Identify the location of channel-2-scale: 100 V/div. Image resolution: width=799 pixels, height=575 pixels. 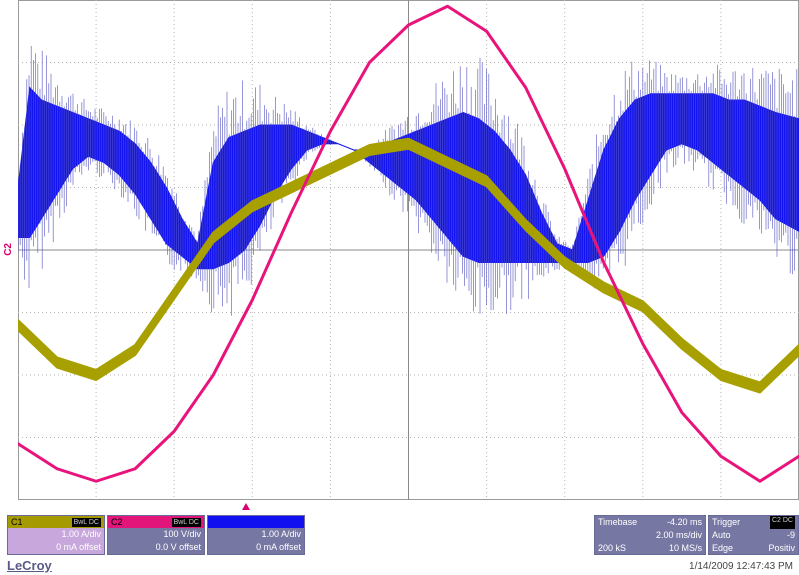
(182, 534).